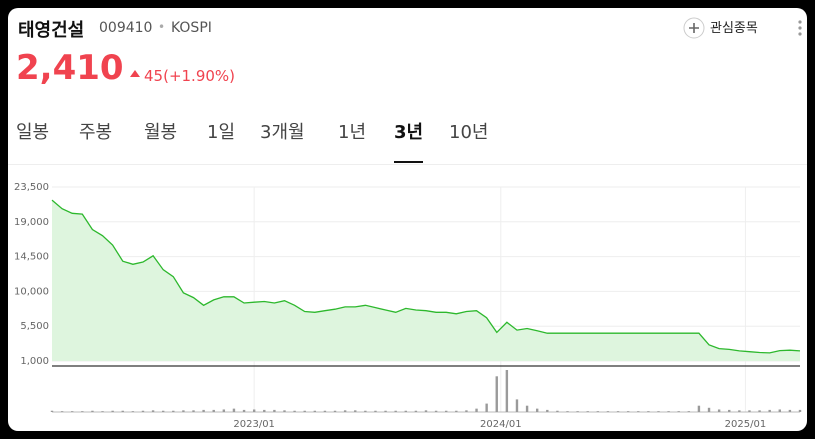 This screenshot has width=815, height=439. What do you see at coordinates (33, 132) in the screenshot?
I see `period-tab: 일봉` at bounding box center [33, 132].